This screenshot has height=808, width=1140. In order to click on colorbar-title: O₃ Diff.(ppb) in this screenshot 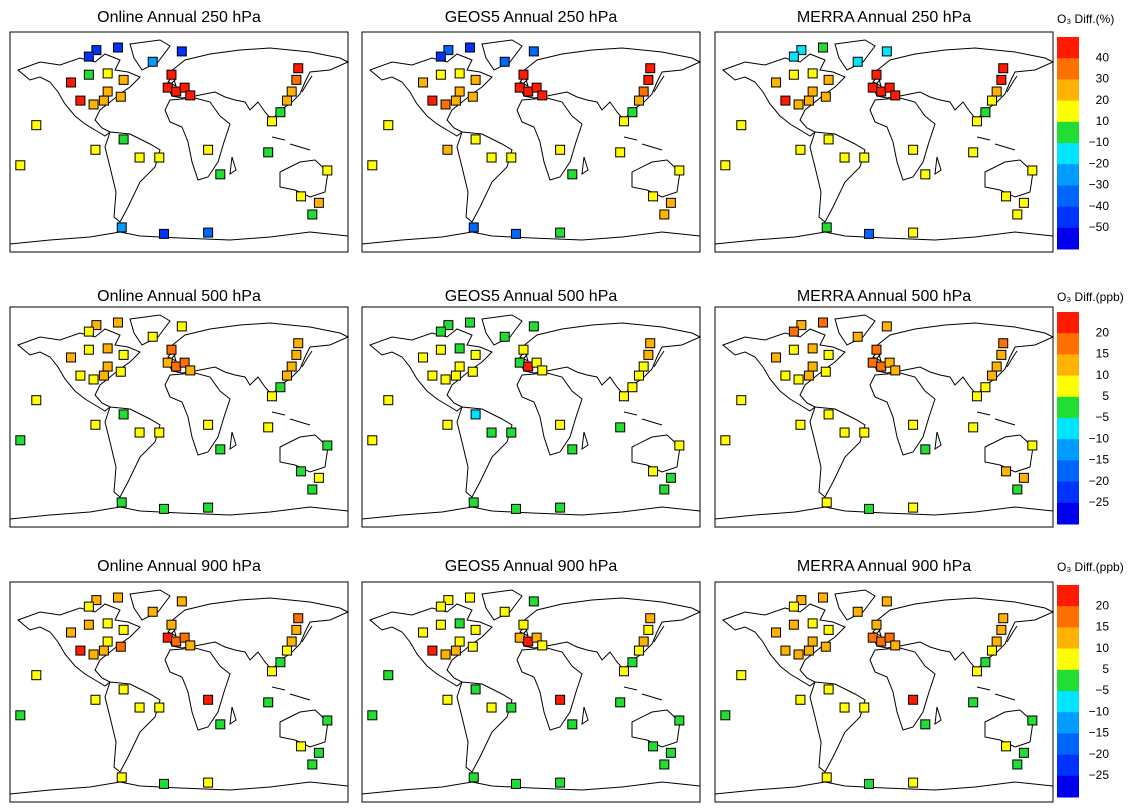, I will do `click(1090, 297)`.